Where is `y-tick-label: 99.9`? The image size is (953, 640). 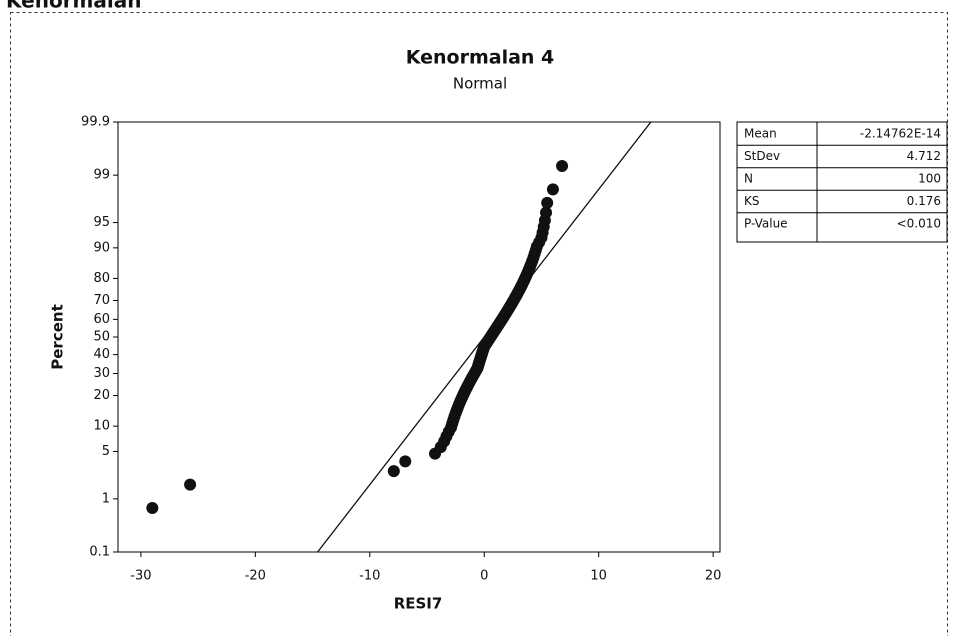 y-tick-label: 99.9 is located at coordinates (95, 122).